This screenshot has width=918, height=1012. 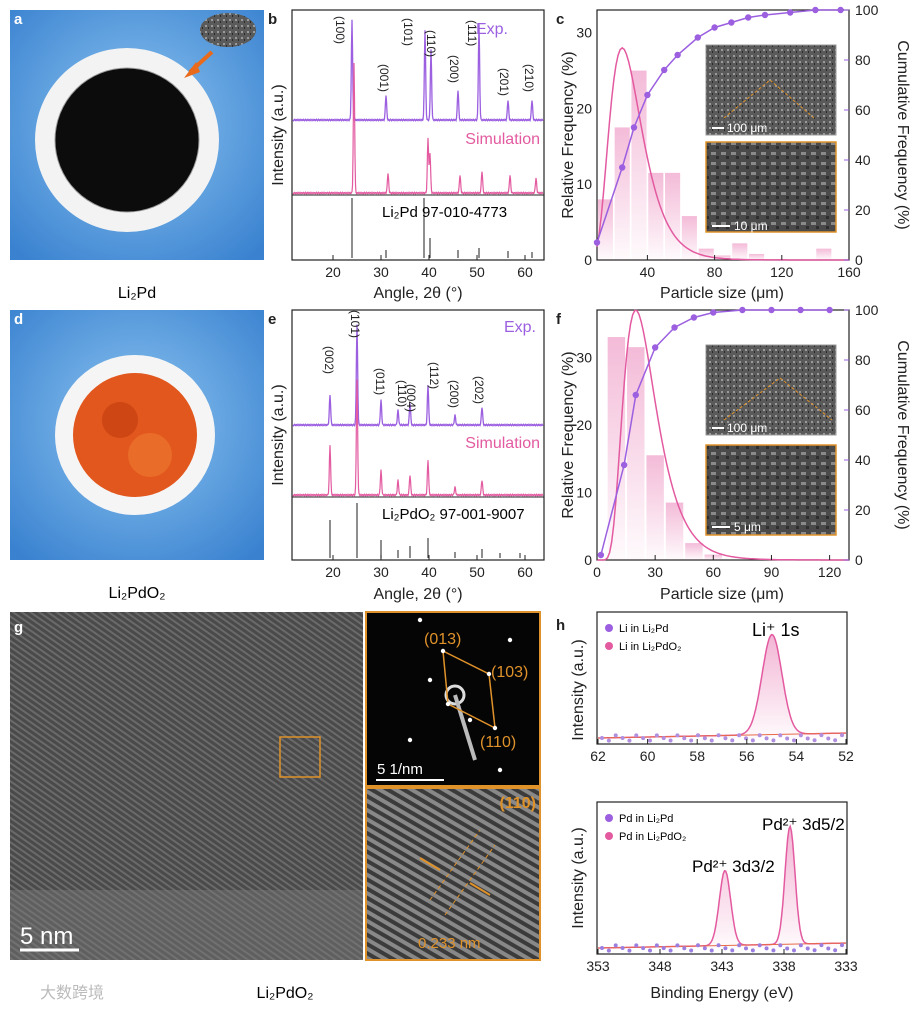 What do you see at coordinates (518, 803) in the screenshot?
I see `hrtem-plane-label: (110)` at bounding box center [518, 803].